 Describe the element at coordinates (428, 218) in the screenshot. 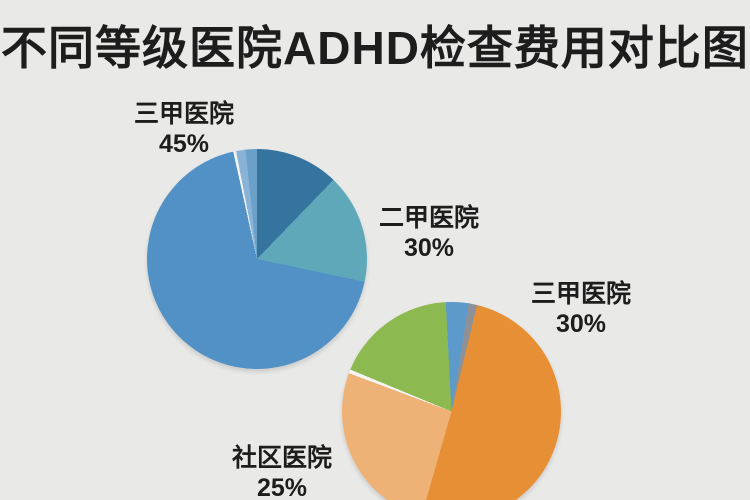

I see `callout-label: 二甲医院` at that location.